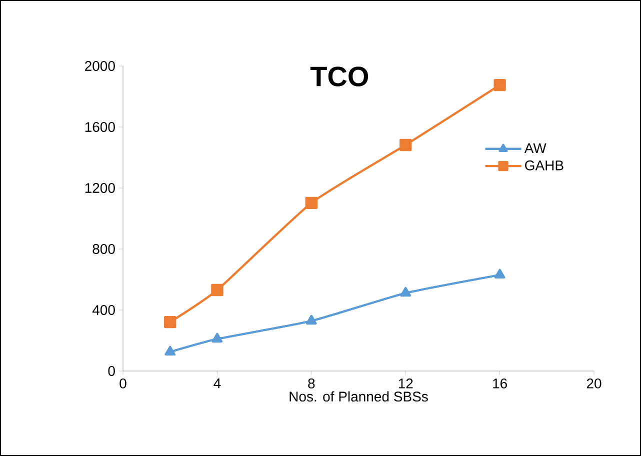 The height and width of the screenshot is (456, 641). What do you see at coordinates (594, 383) in the screenshot?
I see `x-tick-label: 20` at bounding box center [594, 383].